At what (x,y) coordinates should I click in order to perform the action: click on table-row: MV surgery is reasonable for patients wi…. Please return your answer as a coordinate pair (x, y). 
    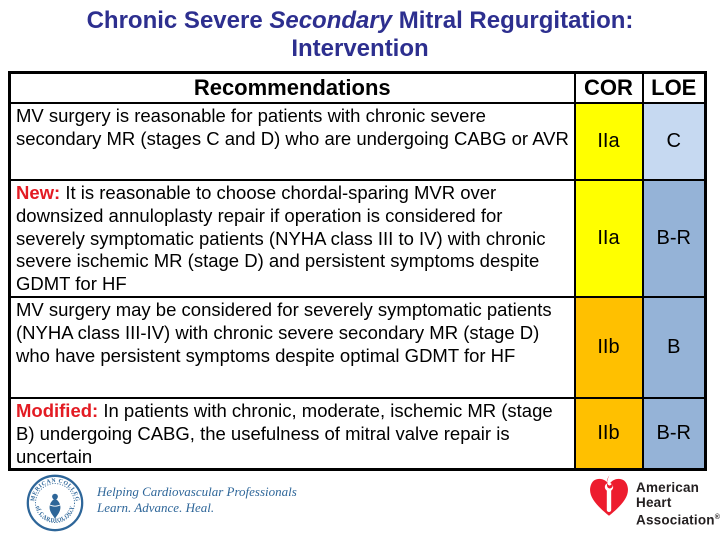
    Looking at the image, I should click on (357, 141).